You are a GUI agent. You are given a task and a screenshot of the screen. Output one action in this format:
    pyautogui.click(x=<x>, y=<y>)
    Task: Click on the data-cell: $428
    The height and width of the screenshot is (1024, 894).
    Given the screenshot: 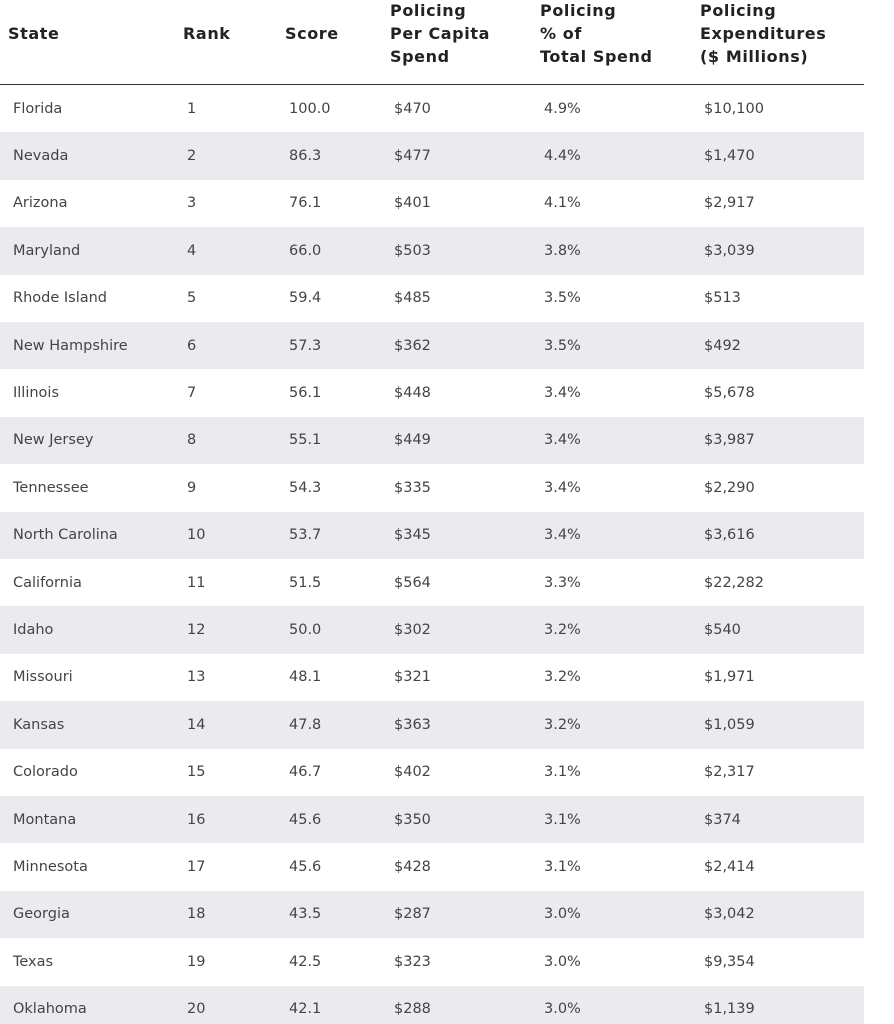 What is the action you would take?
    pyautogui.click(x=412, y=867)
    